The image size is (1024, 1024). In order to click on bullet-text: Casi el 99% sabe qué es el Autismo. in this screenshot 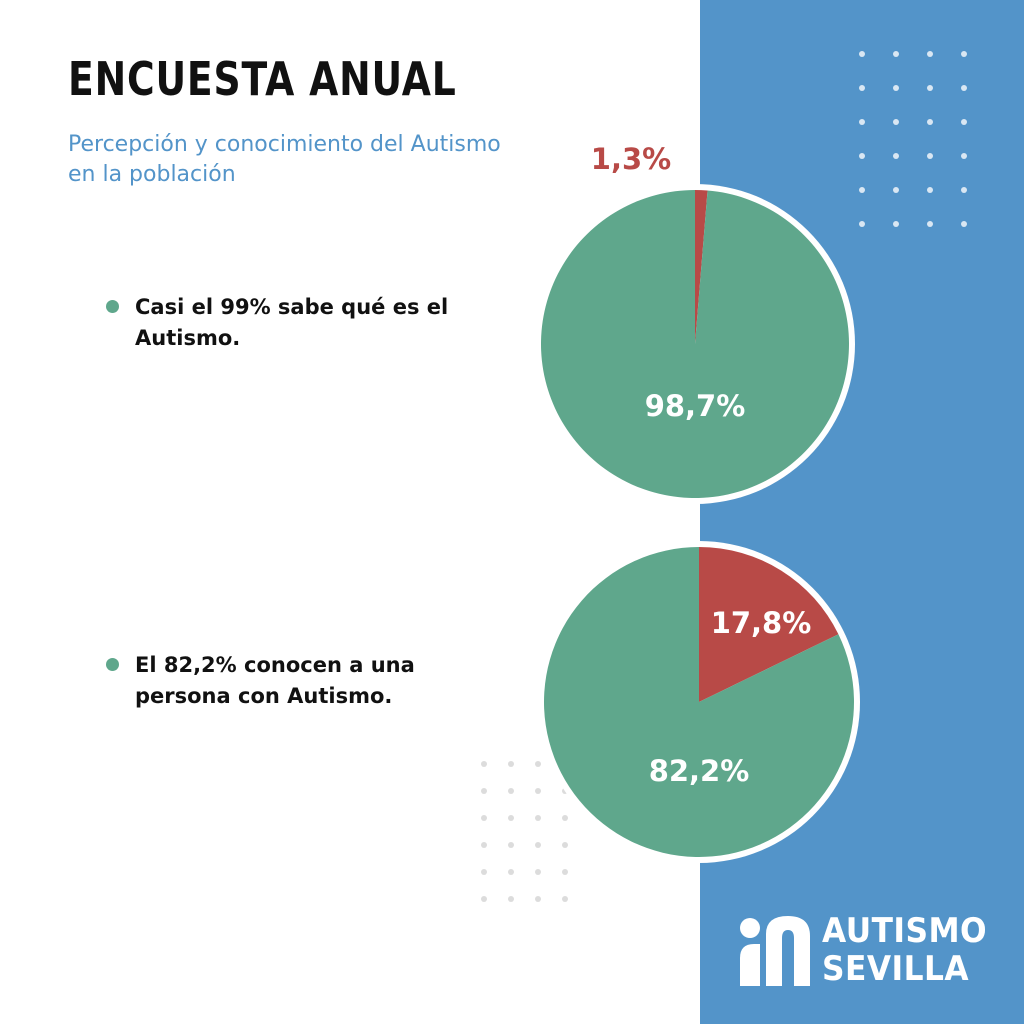, I will do `click(292, 322)`.